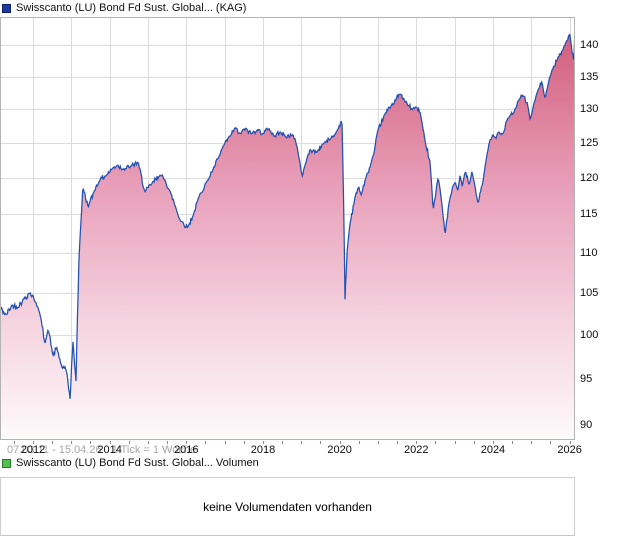 The width and height of the screenshot is (620, 546). Describe the element at coordinates (109, 450) in the screenshot. I see `x-axis-label: 2014` at that location.